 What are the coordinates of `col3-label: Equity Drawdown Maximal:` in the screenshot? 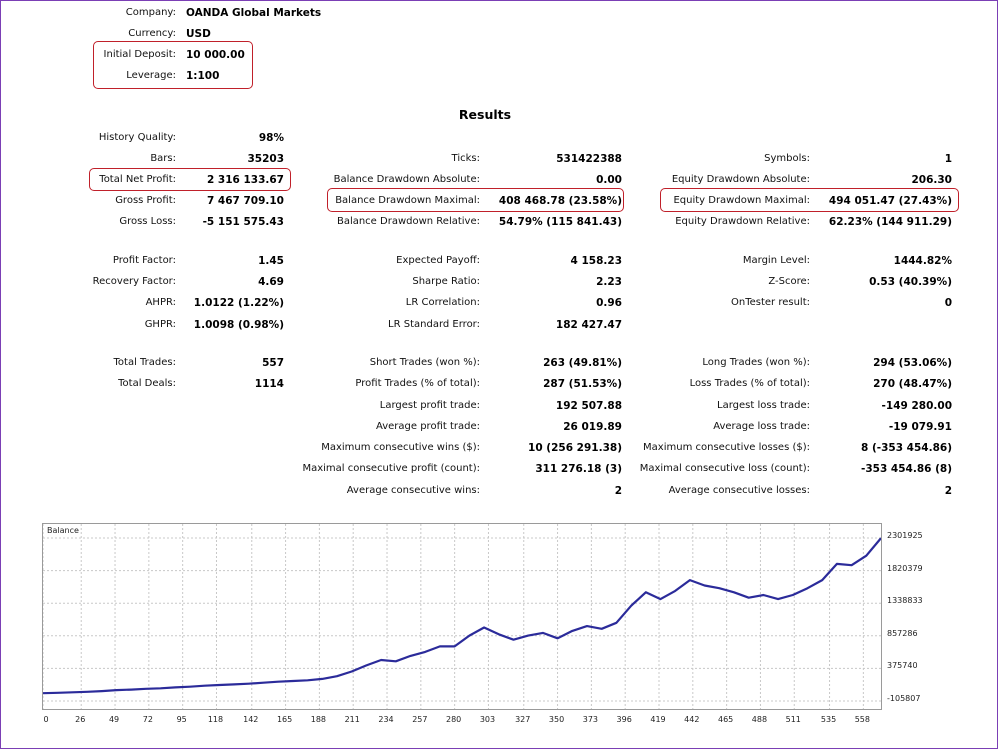 It's located at (741, 200).